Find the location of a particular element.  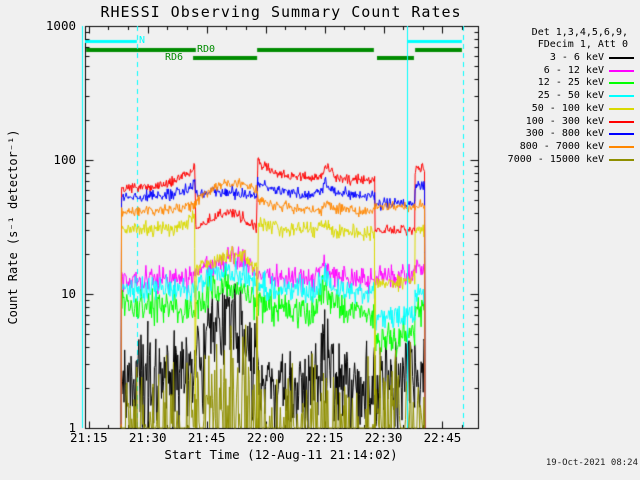

flag-label-night: N is located at coordinates (142, 40).